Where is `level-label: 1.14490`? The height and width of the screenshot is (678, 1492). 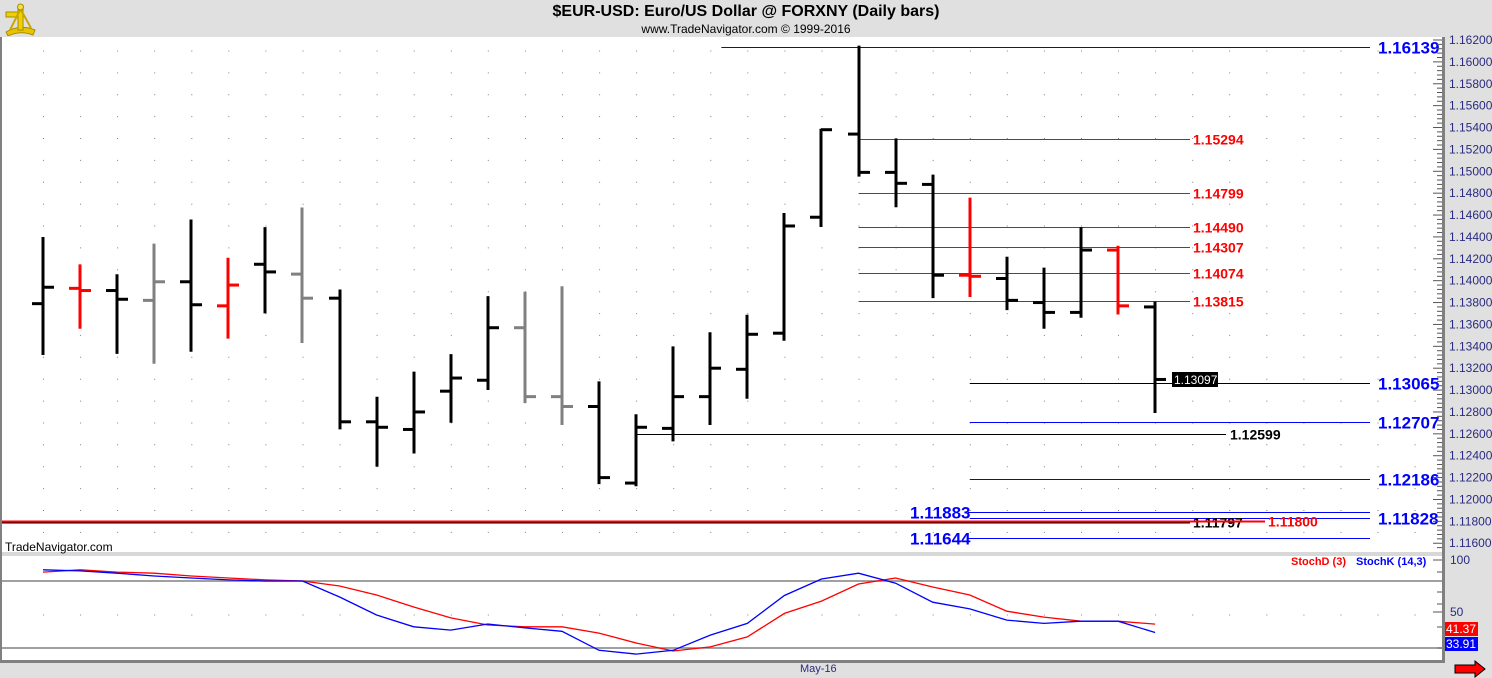 level-label: 1.14490 is located at coordinates (1218, 228).